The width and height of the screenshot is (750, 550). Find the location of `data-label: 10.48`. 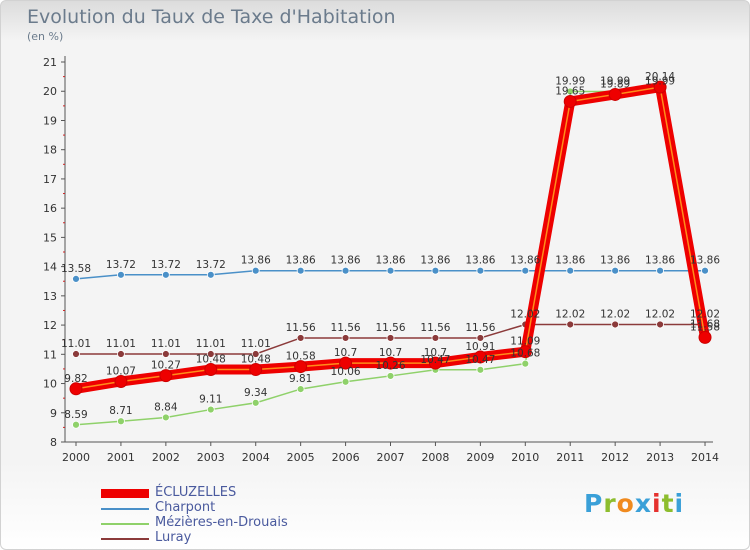

data-label: 10.48 is located at coordinates (211, 360).